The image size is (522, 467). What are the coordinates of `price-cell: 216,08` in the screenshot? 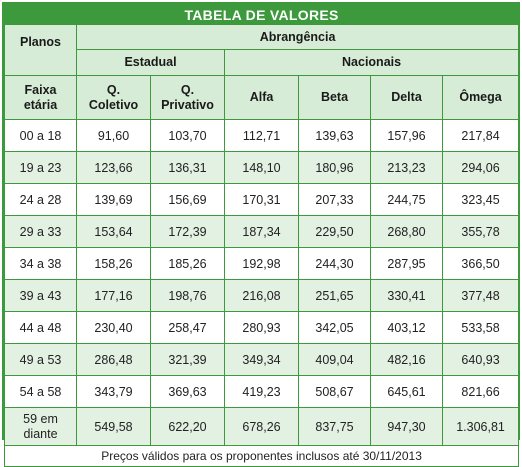 It's located at (261, 295).